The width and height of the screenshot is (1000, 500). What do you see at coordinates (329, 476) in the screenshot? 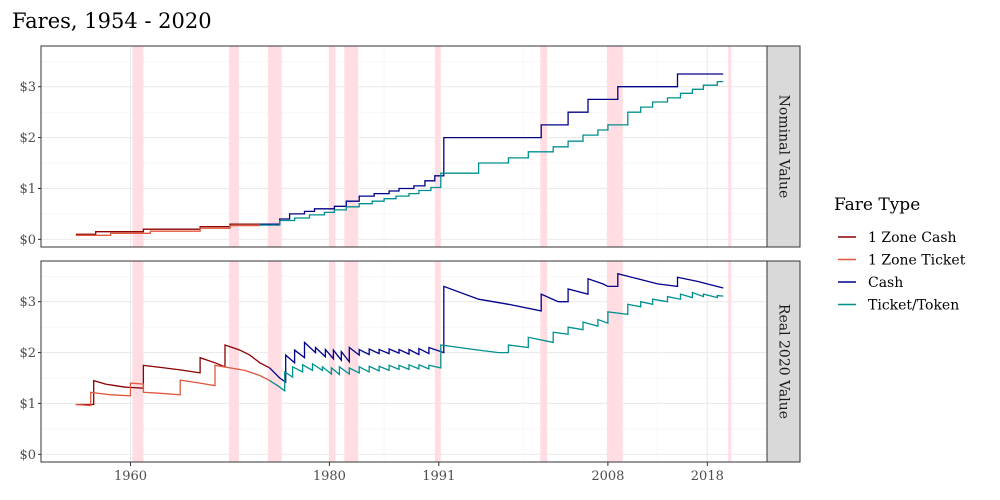
I see `x-tick-label: 1980` at bounding box center [329, 476].